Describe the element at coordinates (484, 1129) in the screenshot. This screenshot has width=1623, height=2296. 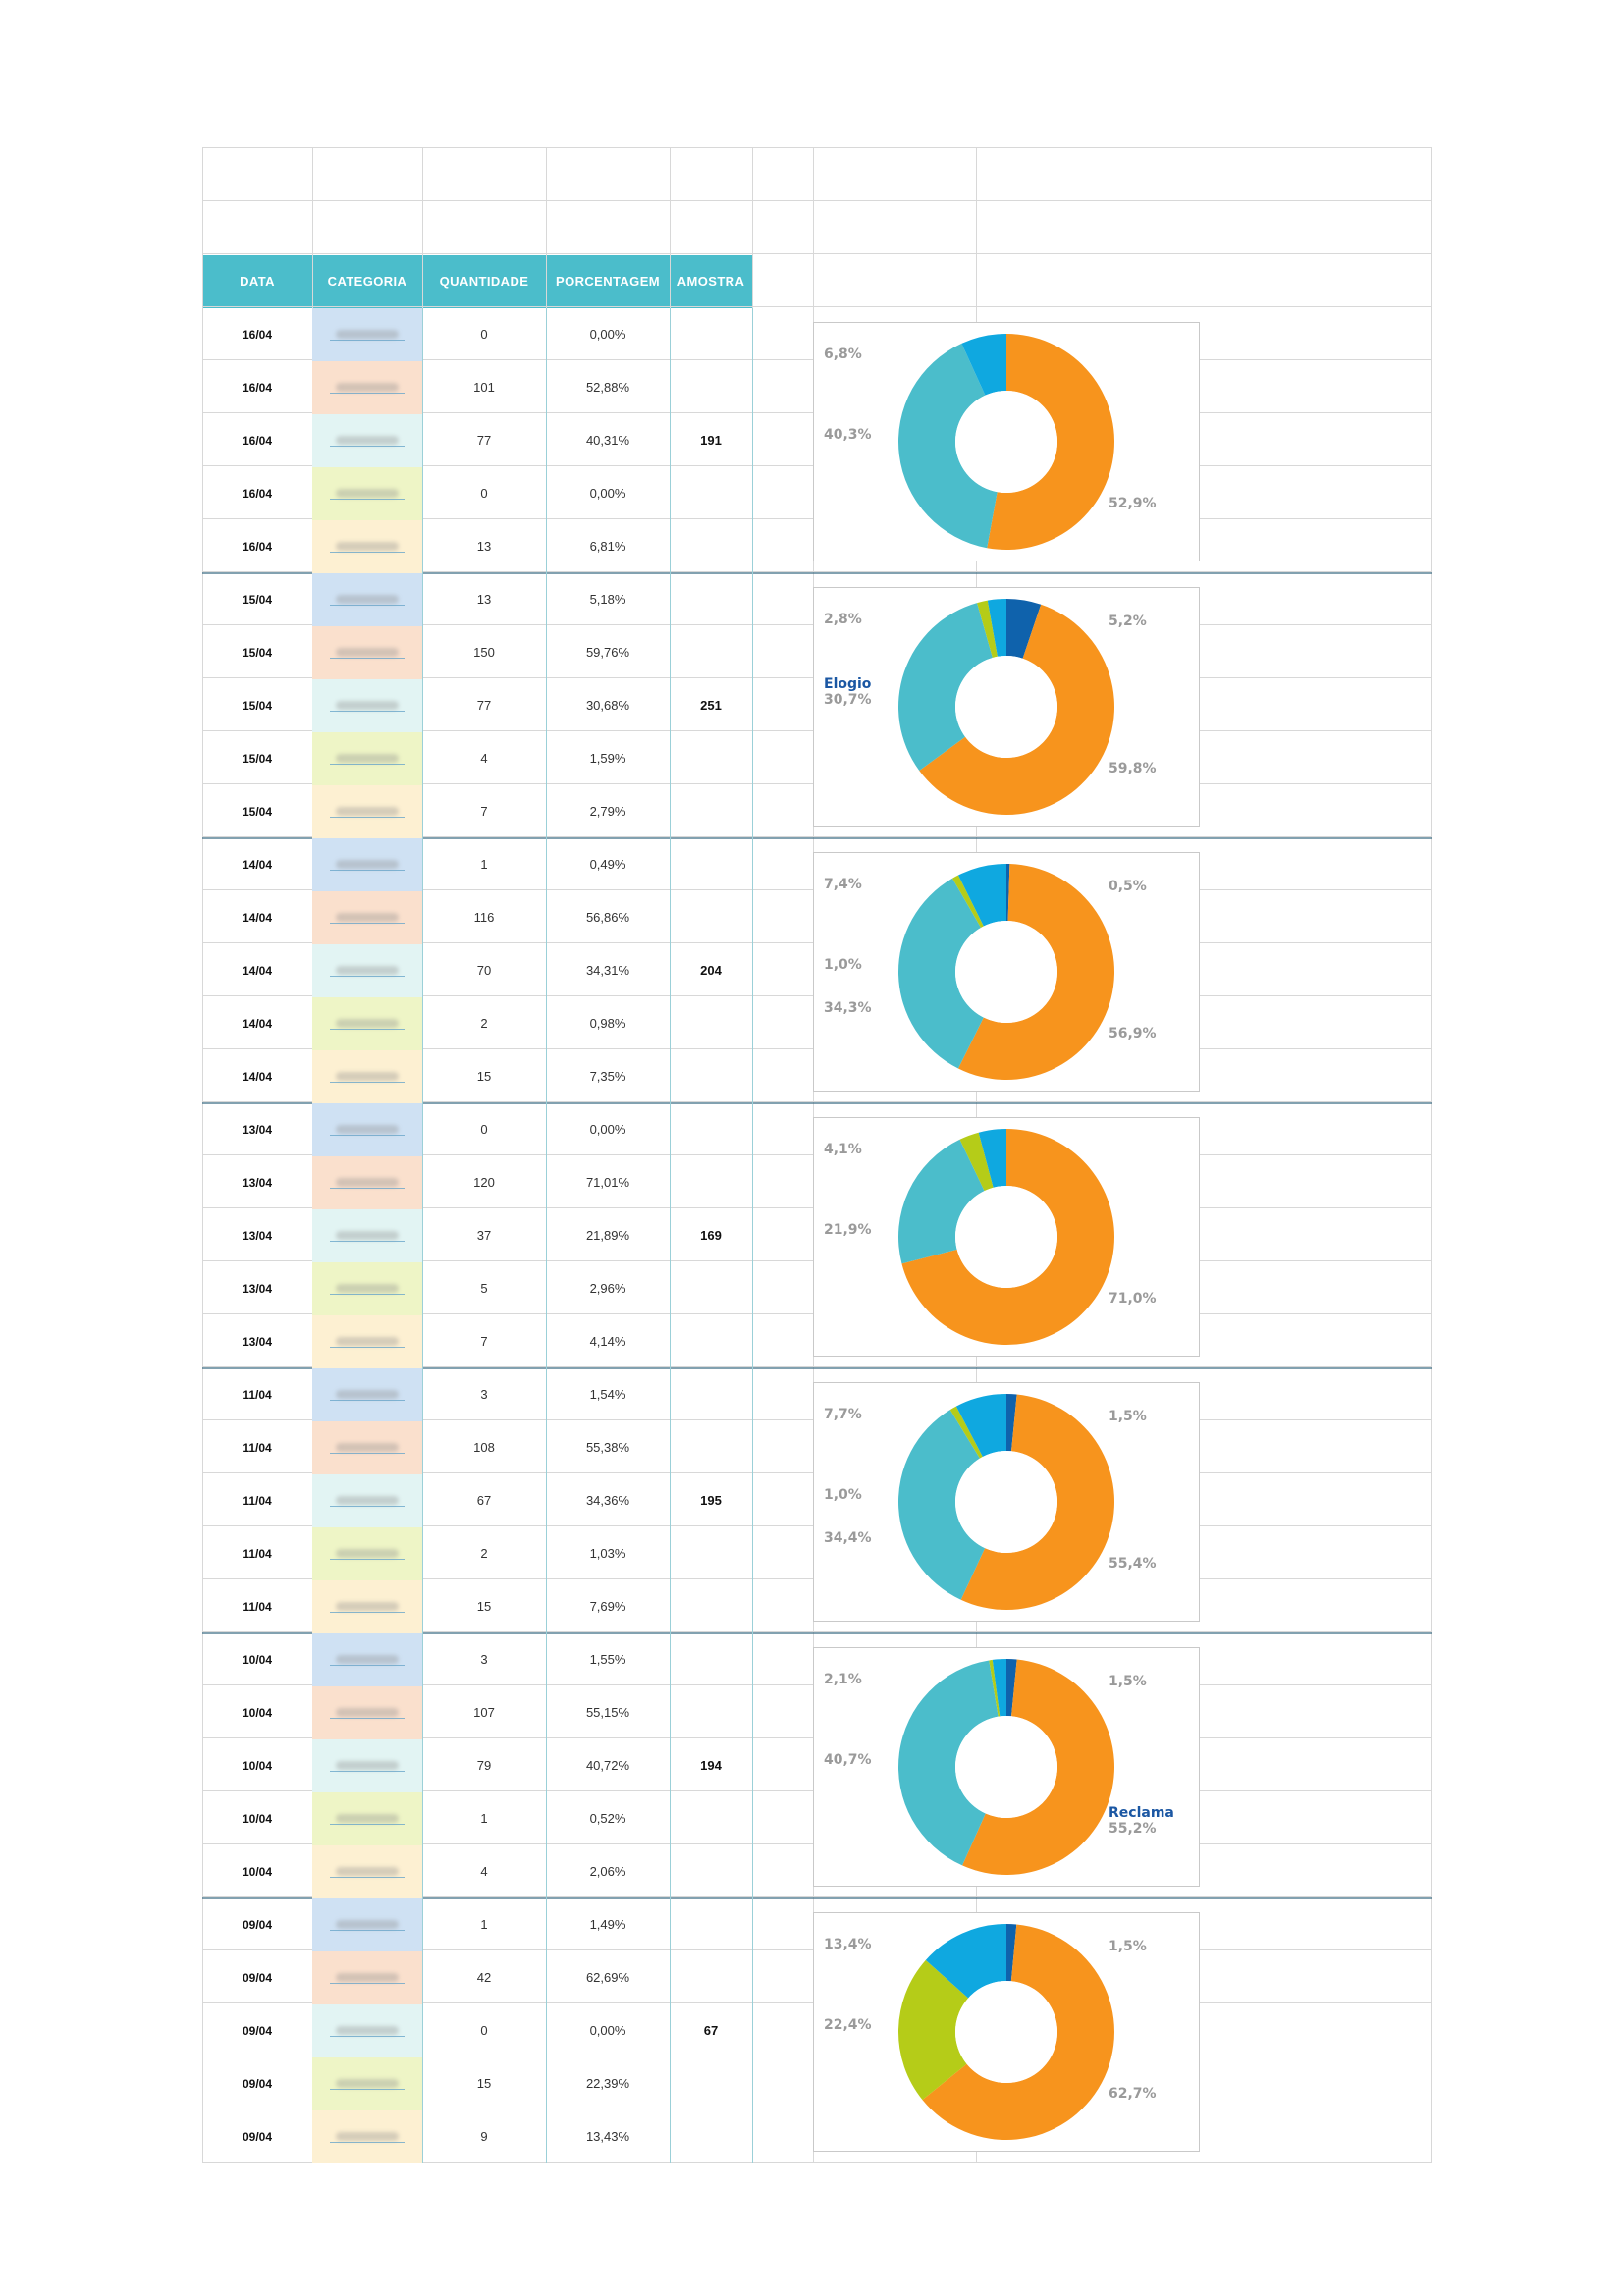
I see `quantity-cell: 0` at that location.